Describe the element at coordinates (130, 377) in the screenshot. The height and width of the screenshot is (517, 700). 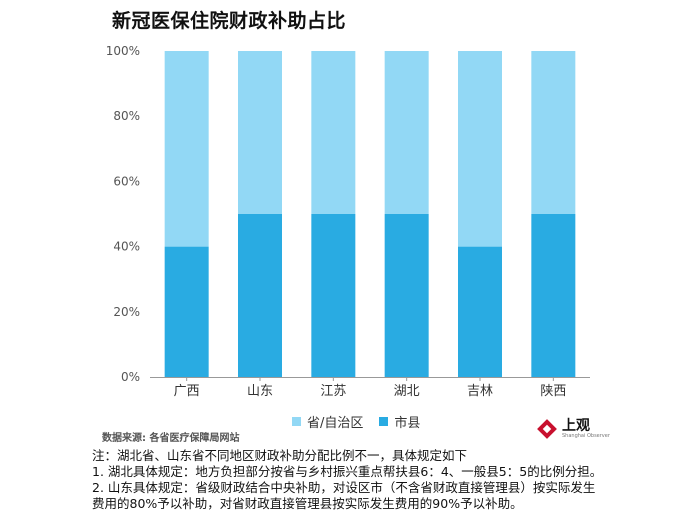
I see `y-tick-label: 0%` at that location.